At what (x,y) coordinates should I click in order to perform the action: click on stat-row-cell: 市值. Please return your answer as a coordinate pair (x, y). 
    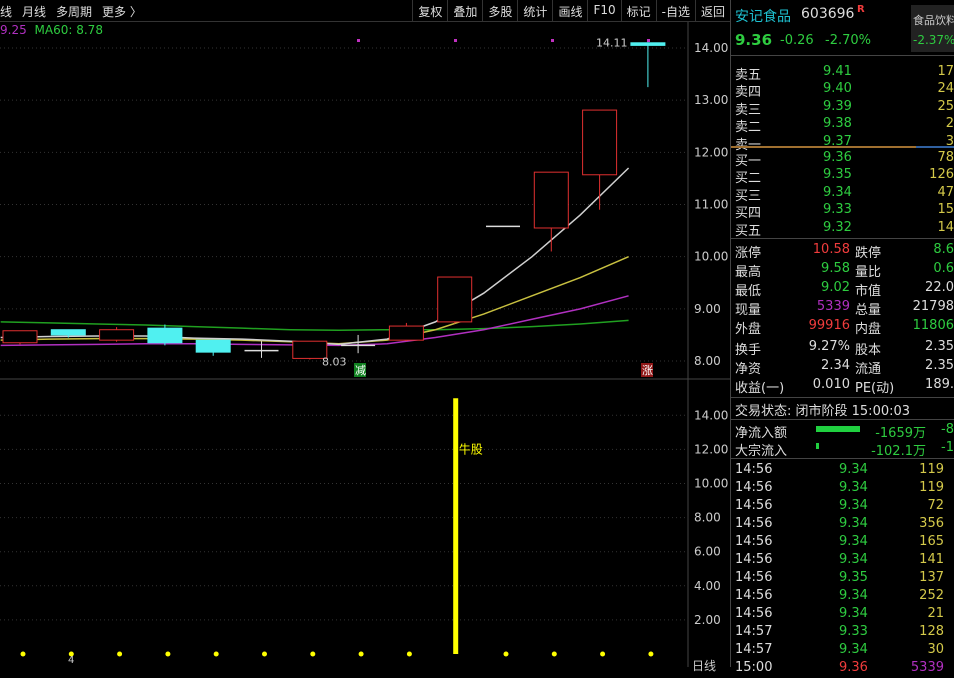
    Looking at the image, I should click on (868, 291).